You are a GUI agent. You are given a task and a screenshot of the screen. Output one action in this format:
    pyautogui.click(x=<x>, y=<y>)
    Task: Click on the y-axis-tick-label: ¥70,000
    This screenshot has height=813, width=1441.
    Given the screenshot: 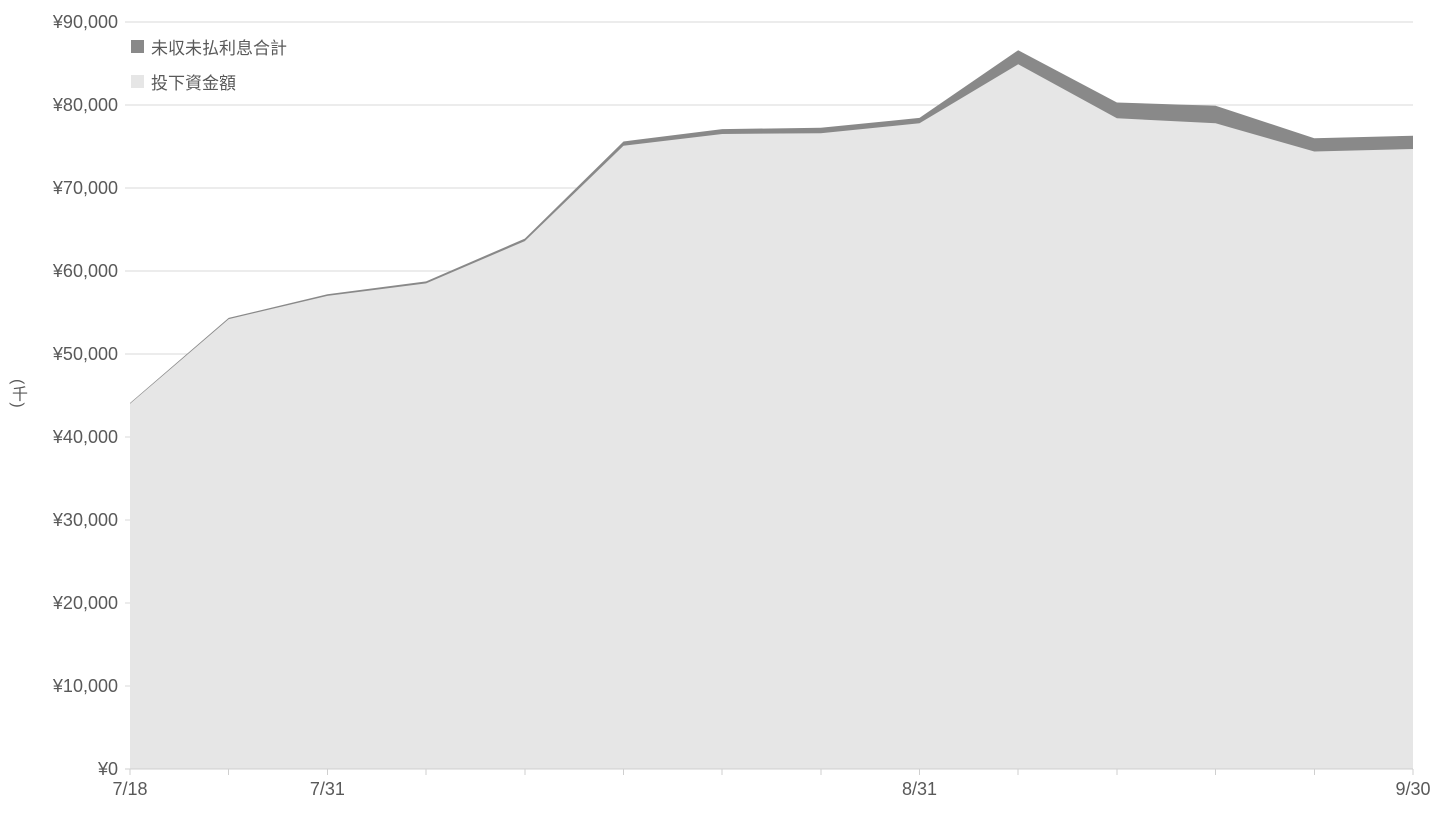 What is the action you would take?
    pyautogui.click(x=85, y=188)
    